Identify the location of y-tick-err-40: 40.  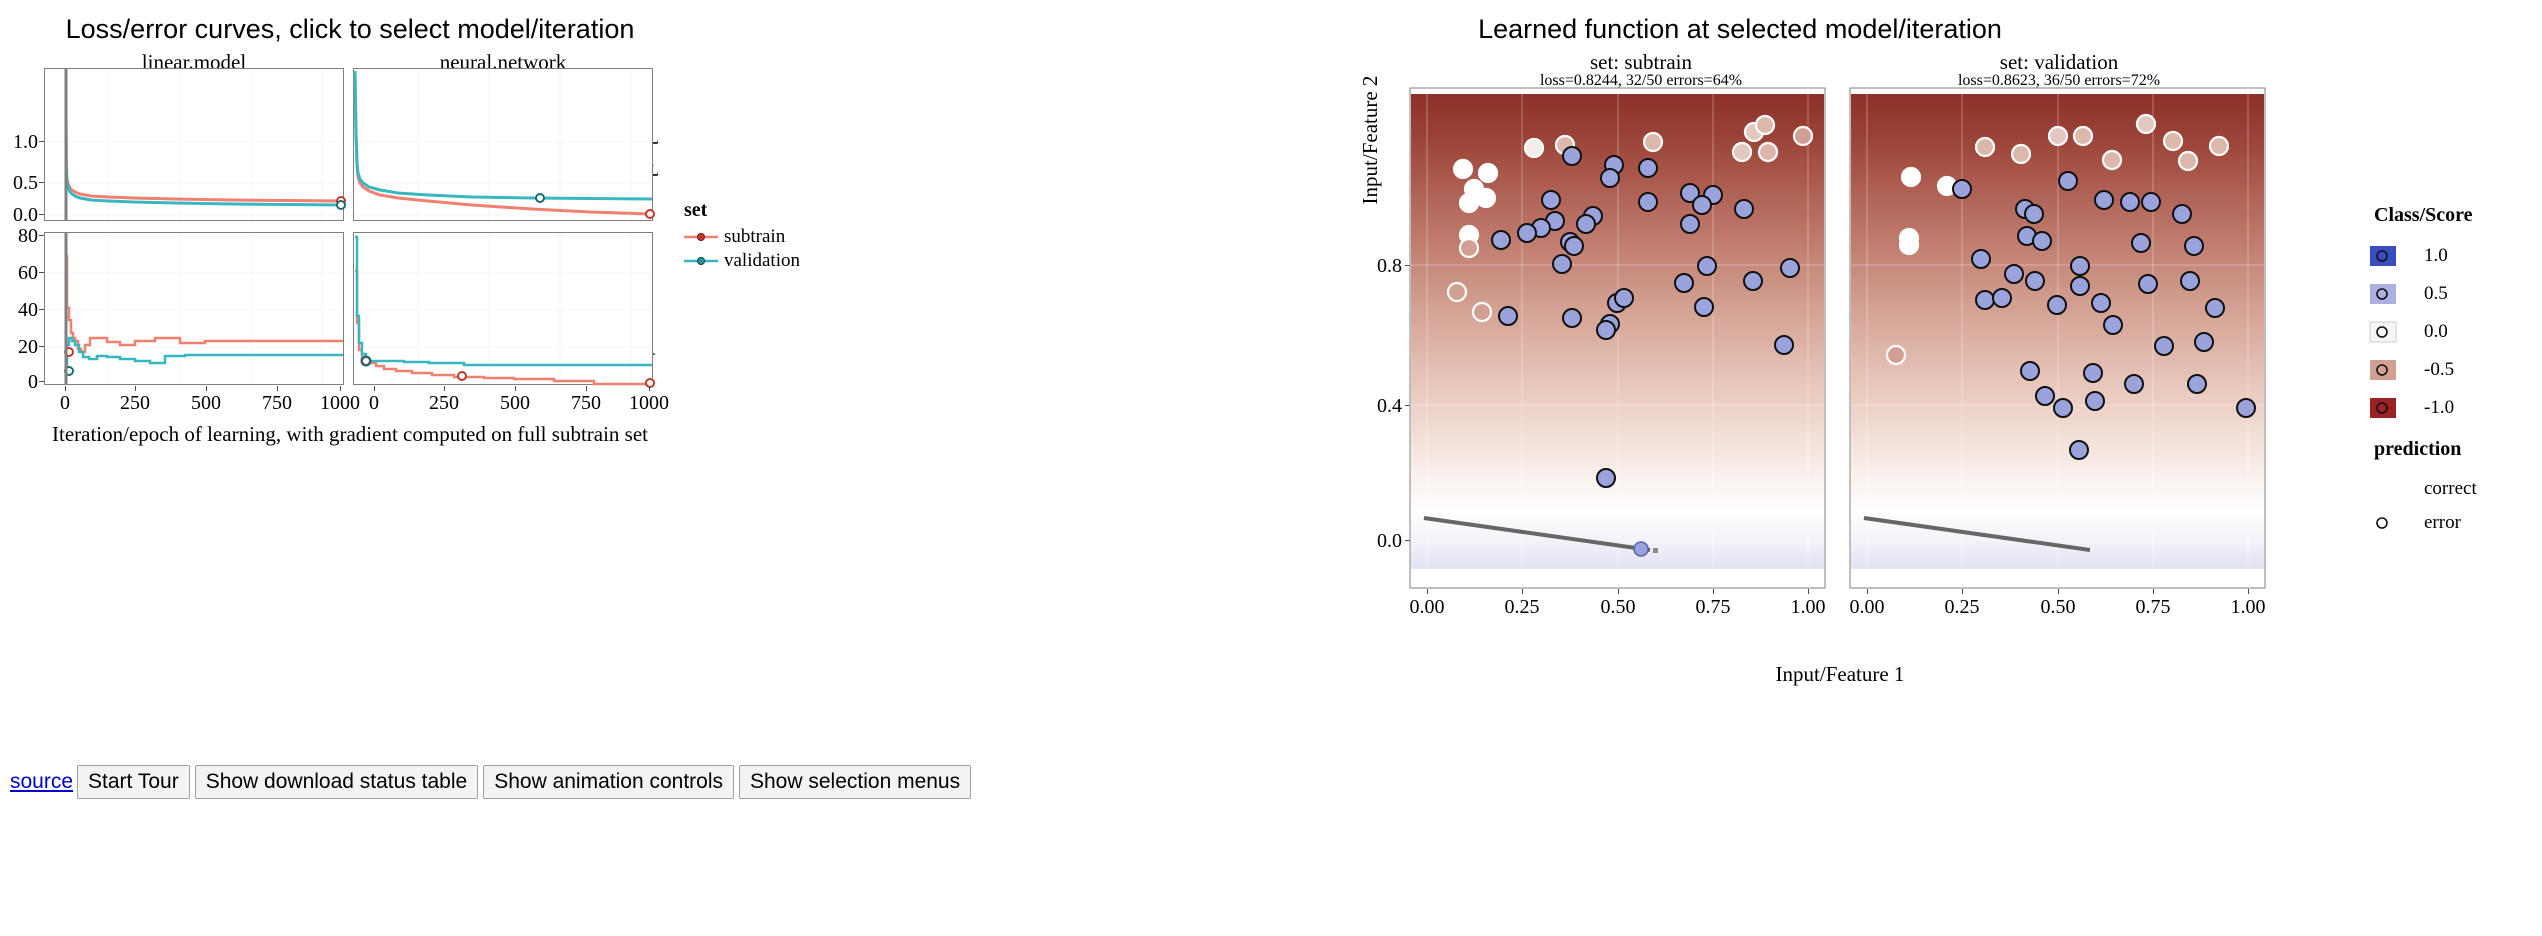
(28, 310).